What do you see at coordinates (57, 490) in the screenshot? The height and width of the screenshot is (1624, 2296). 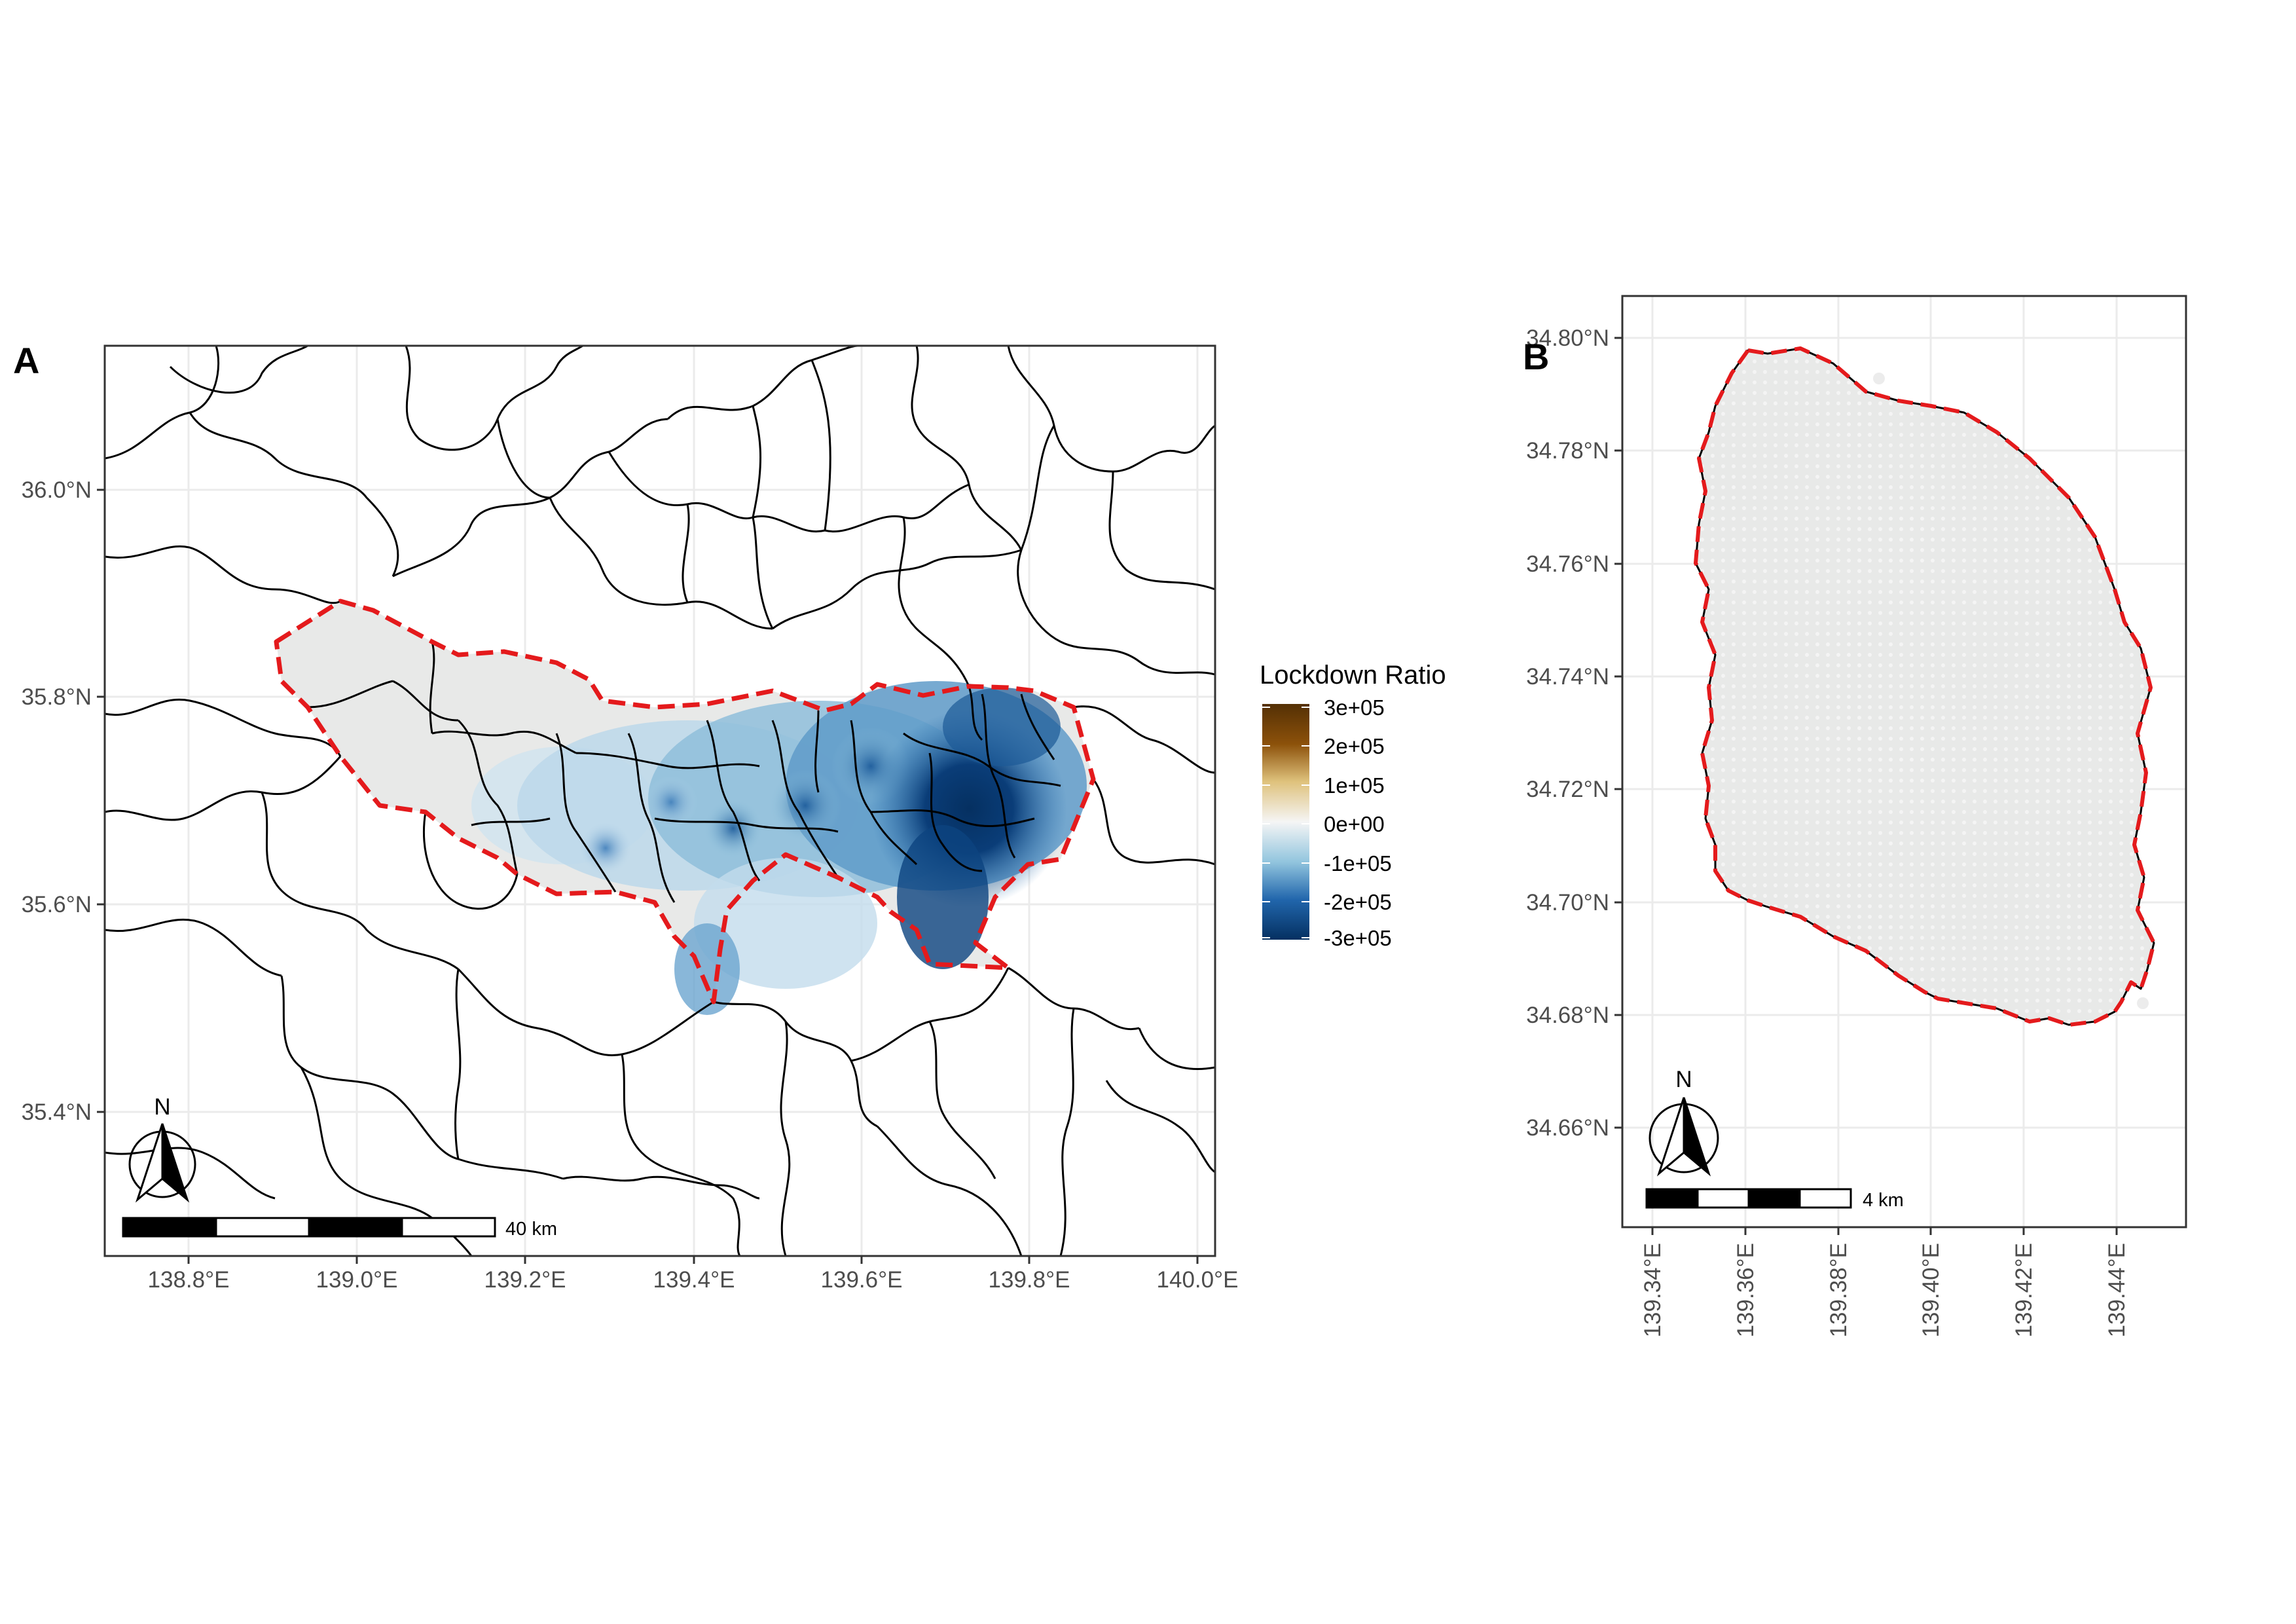 I see `y-tick-label: 36.0°N` at bounding box center [57, 490].